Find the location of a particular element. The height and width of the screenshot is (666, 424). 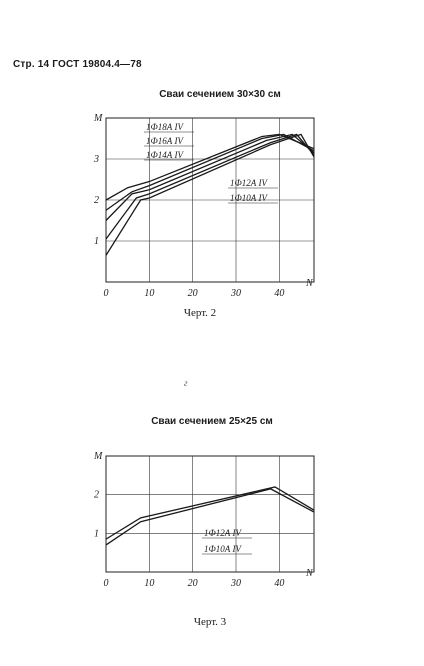

chart-2: 0 10 20 30 40 1 2 M N 1Ф12А IV 1Ф10А IV is located at coordinates (204, 520).